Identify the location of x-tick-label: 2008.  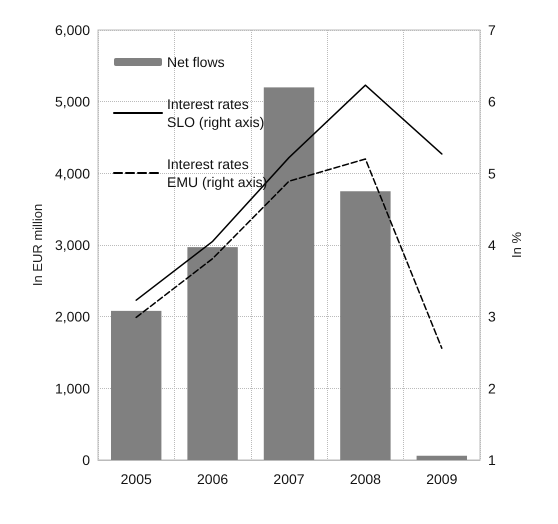
(366, 479).